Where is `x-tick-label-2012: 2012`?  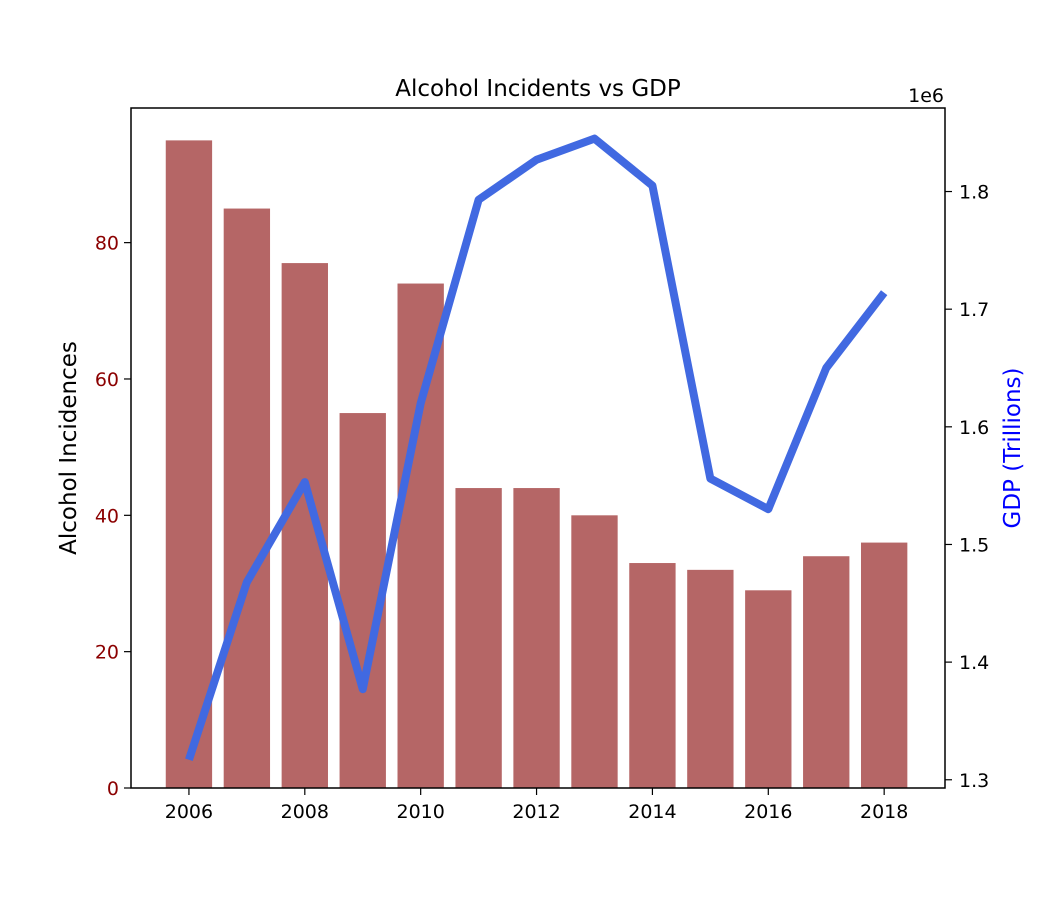
x-tick-label-2012: 2012 is located at coordinates (536, 812).